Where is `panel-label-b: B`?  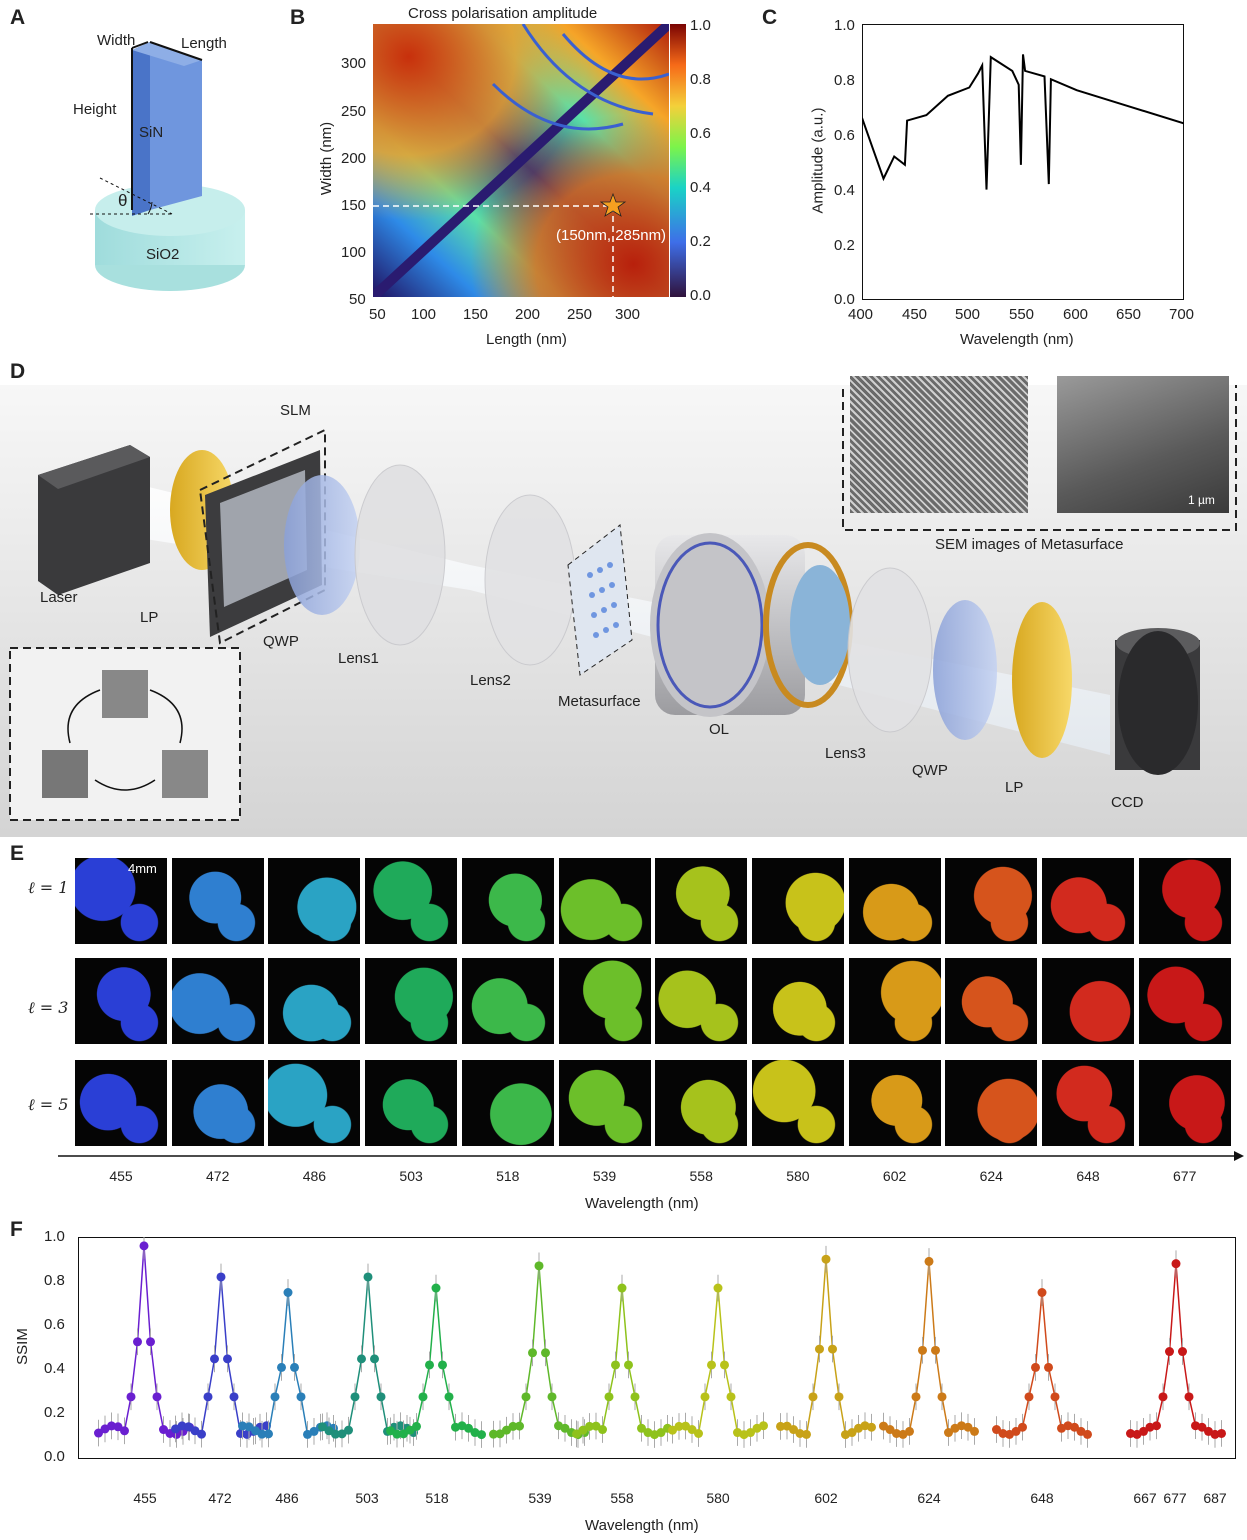 panel-label-b: B is located at coordinates (298, 17).